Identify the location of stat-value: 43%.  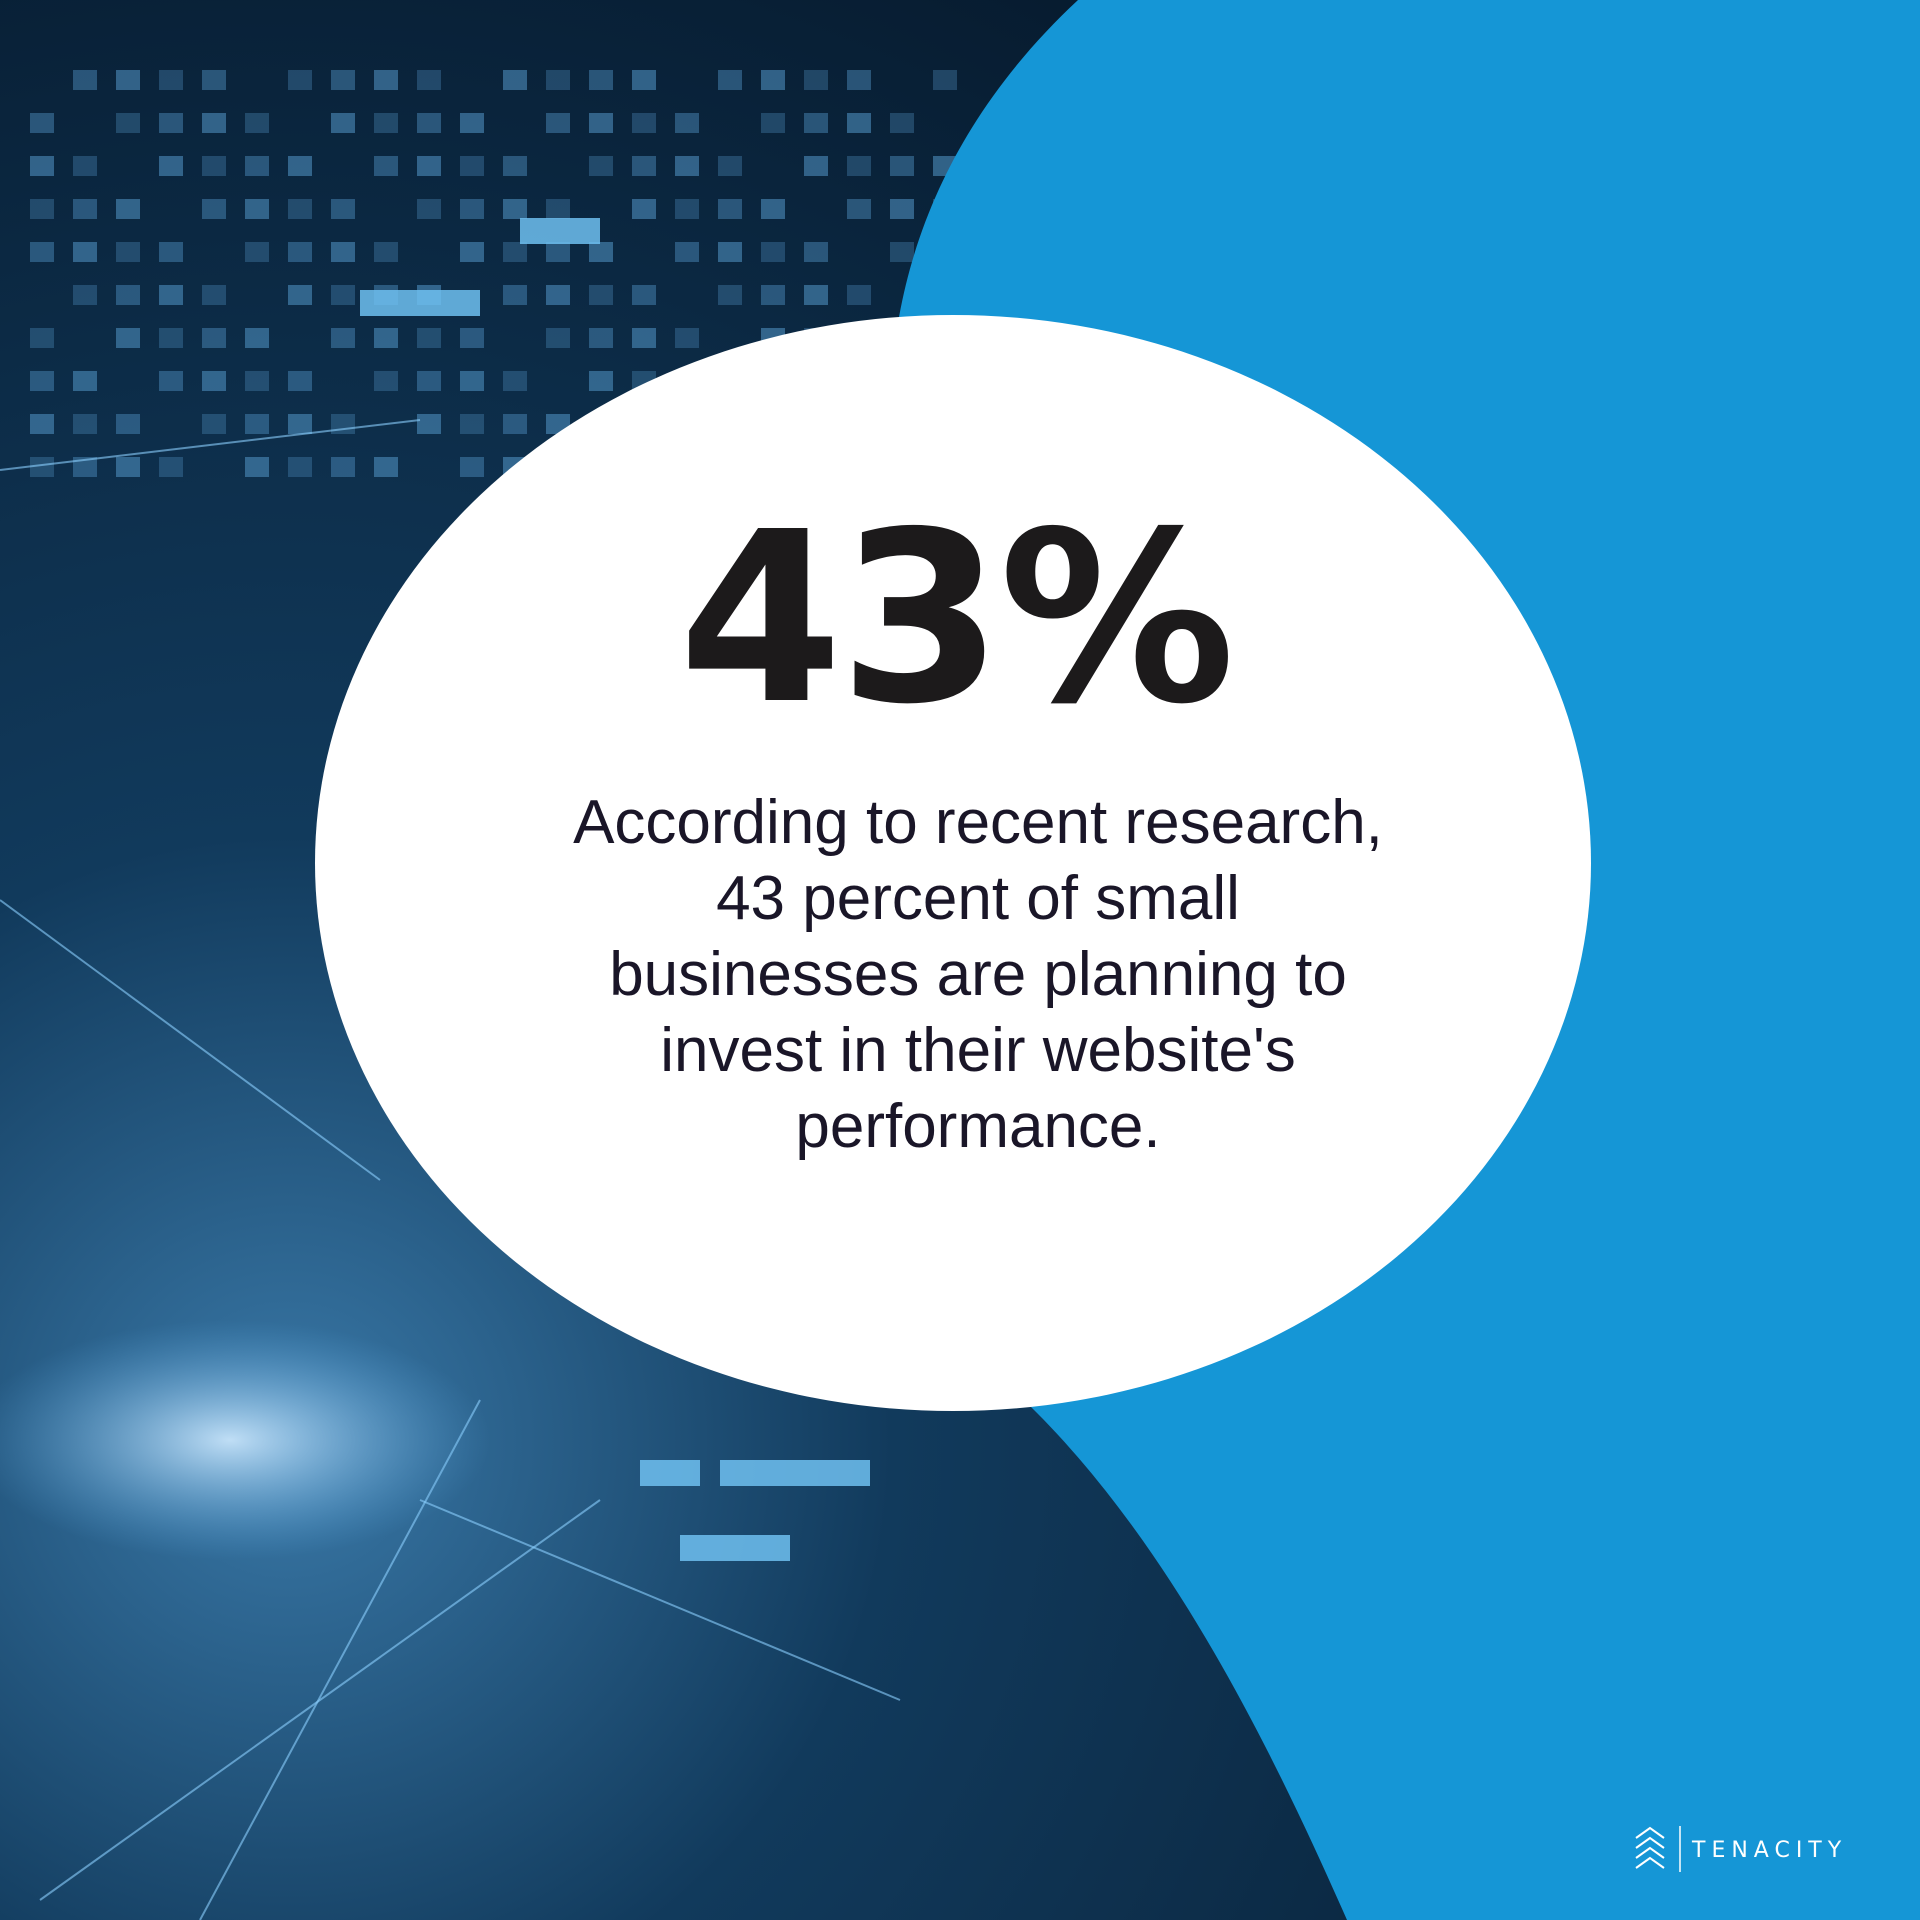
(955, 618).